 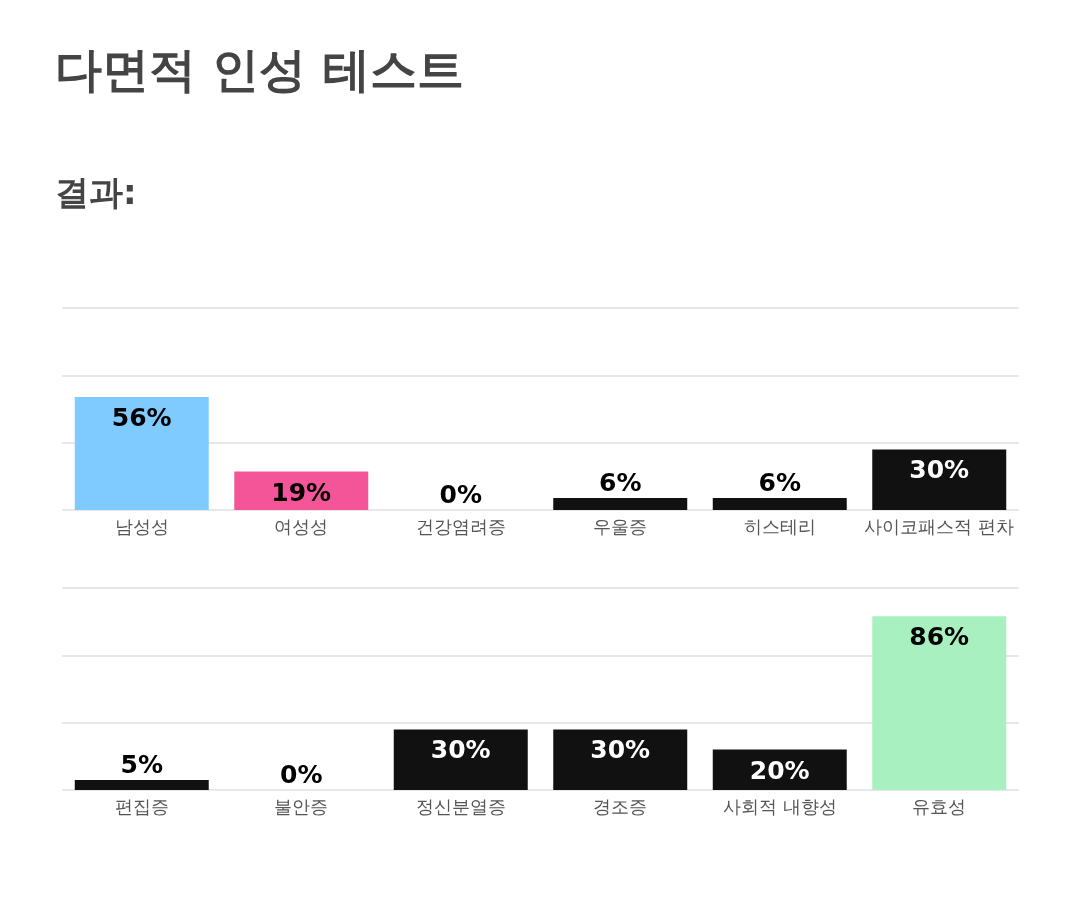 I want to click on x-tick-label: 여성성, so click(x=301, y=526).